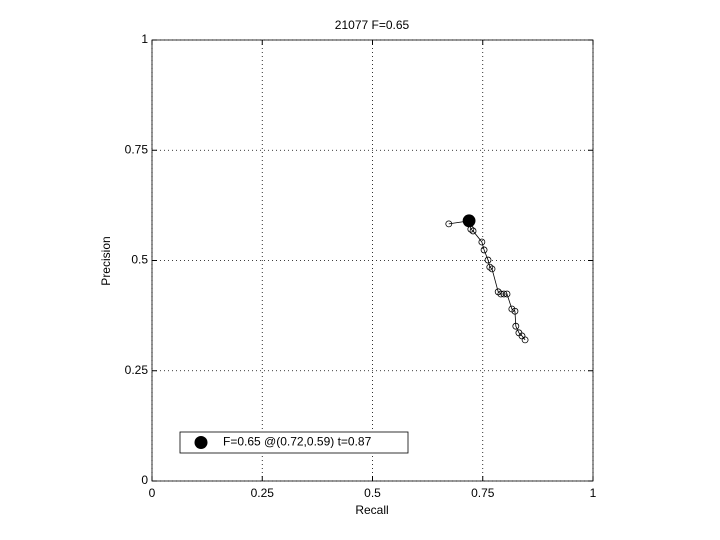 Image resolution: width=720 pixels, height=540 pixels. What do you see at coordinates (371, 510) in the screenshot?
I see `x-axis-label: Recall` at bounding box center [371, 510].